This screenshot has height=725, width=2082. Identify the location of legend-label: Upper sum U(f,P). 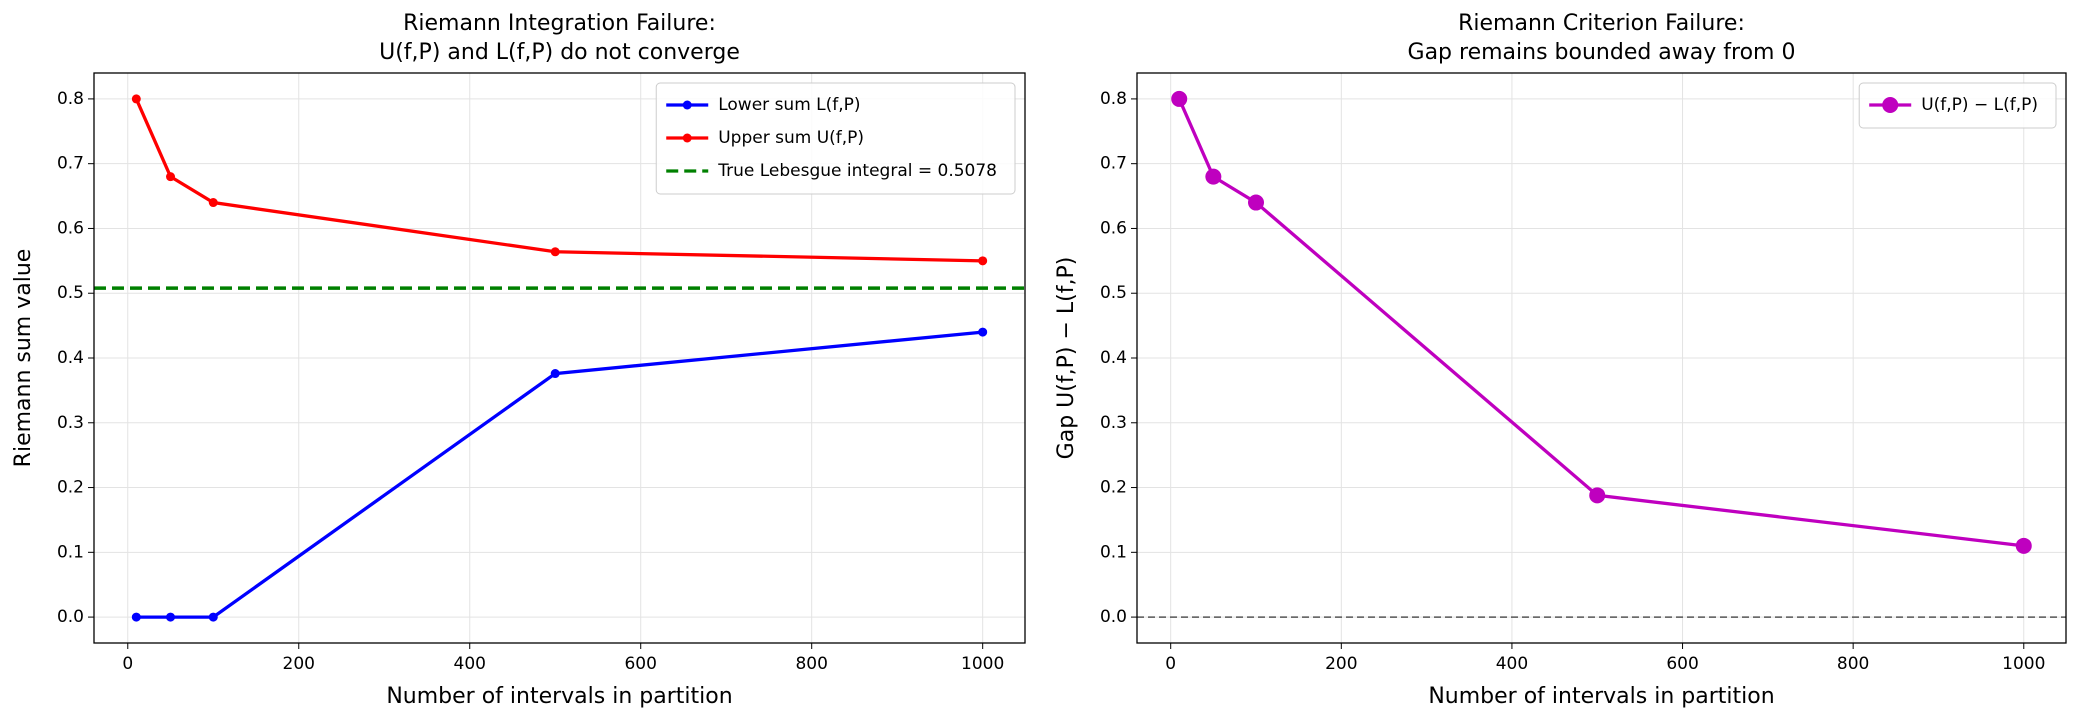
(791, 138).